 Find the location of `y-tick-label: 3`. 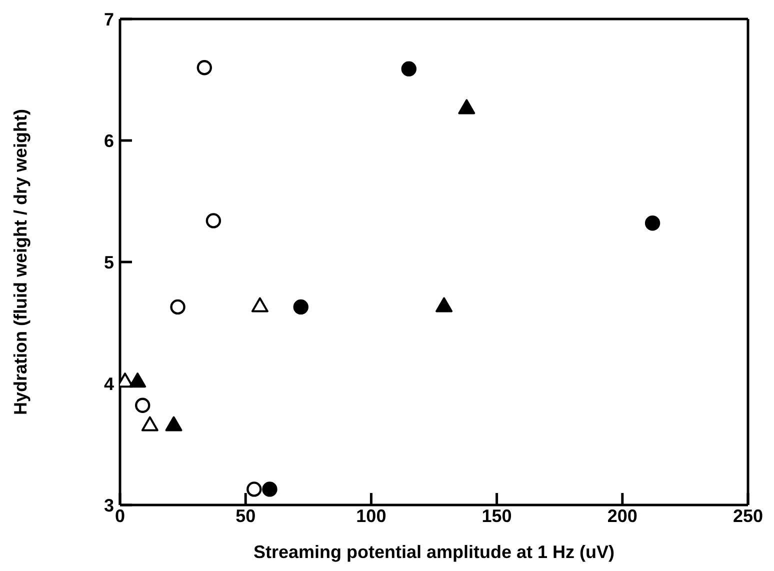

y-tick-label: 3 is located at coordinates (109, 505).